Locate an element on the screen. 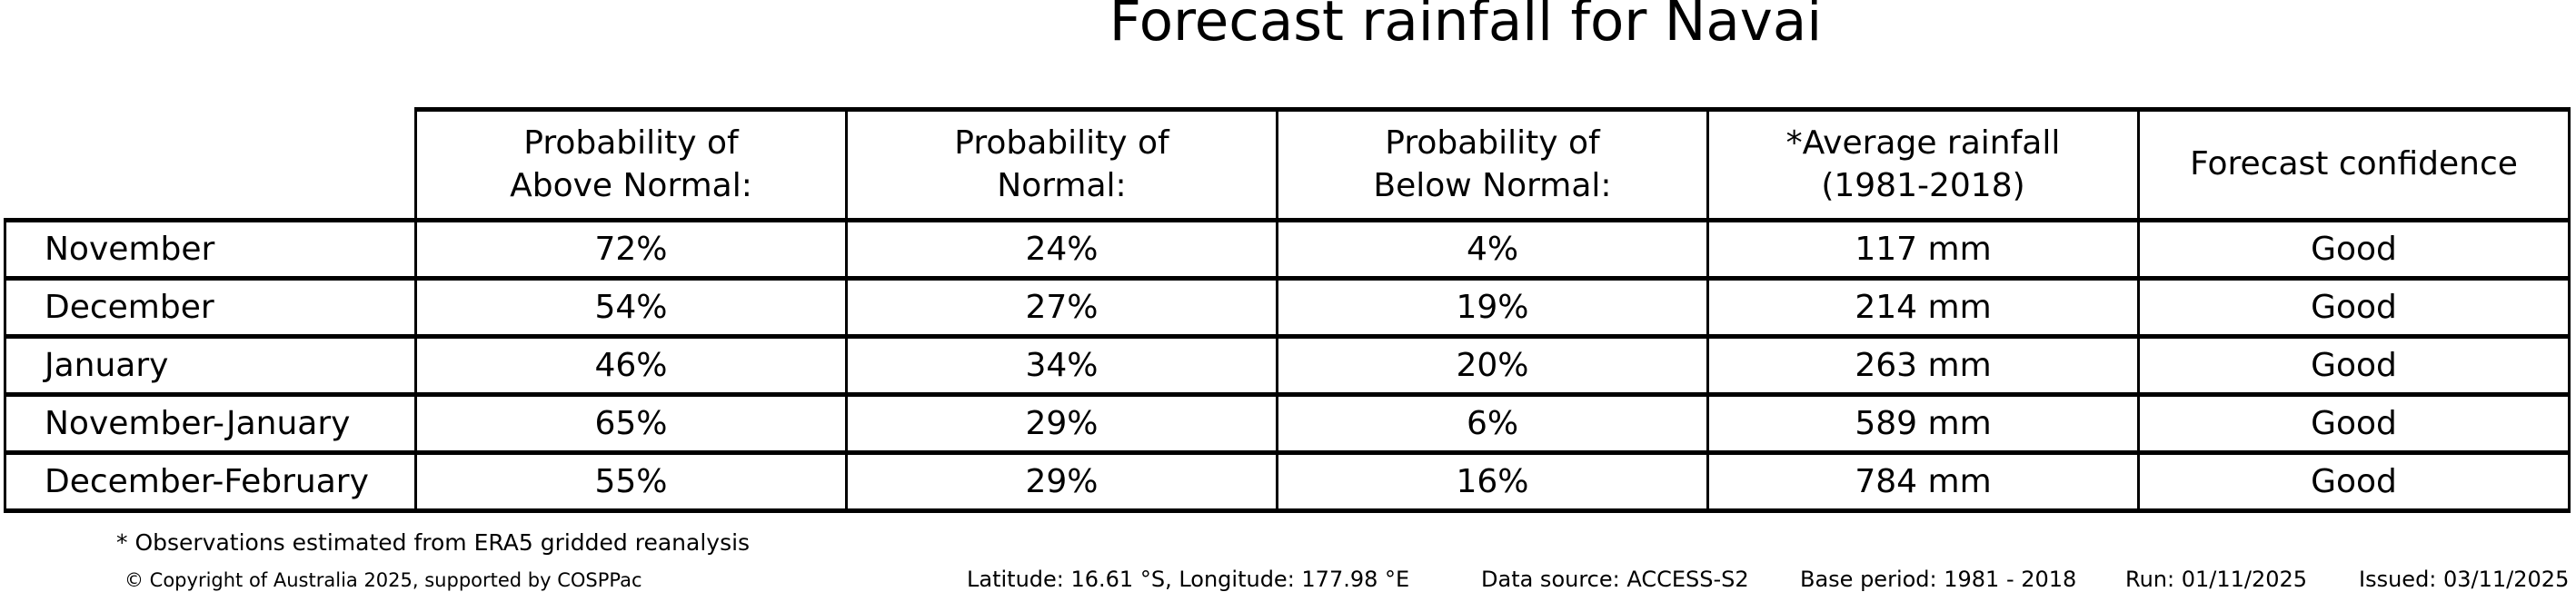 This screenshot has height=592, width=2576. col-header-forecast-confidence: Forecast confidence is located at coordinates (2354, 164).